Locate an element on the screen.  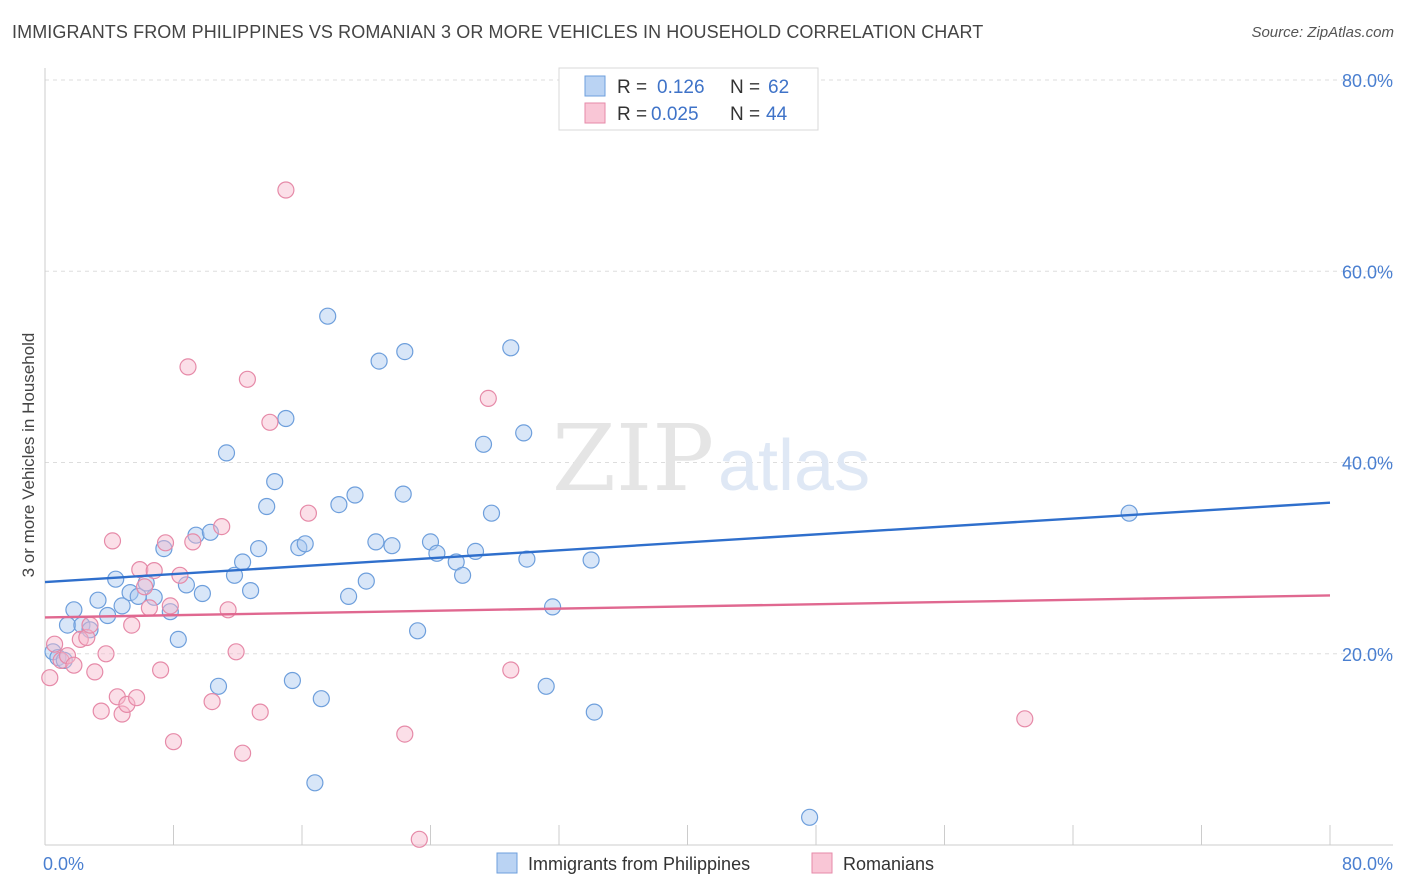
legend-n-label-philippines: N = is located at coordinates (745, 87).